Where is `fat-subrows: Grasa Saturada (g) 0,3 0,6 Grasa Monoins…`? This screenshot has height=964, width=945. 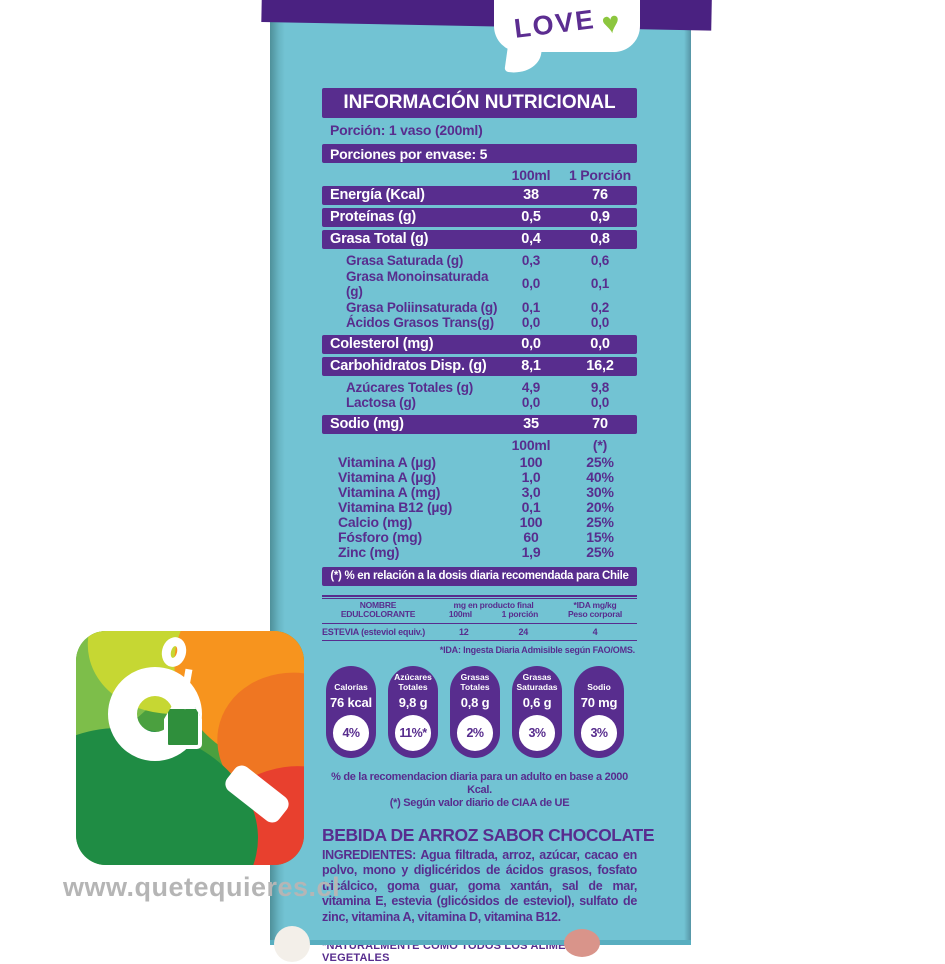 fat-subrows: Grasa Saturada (g) 0,3 0,6 Grasa Monoins… is located at coordinates (479, 292).